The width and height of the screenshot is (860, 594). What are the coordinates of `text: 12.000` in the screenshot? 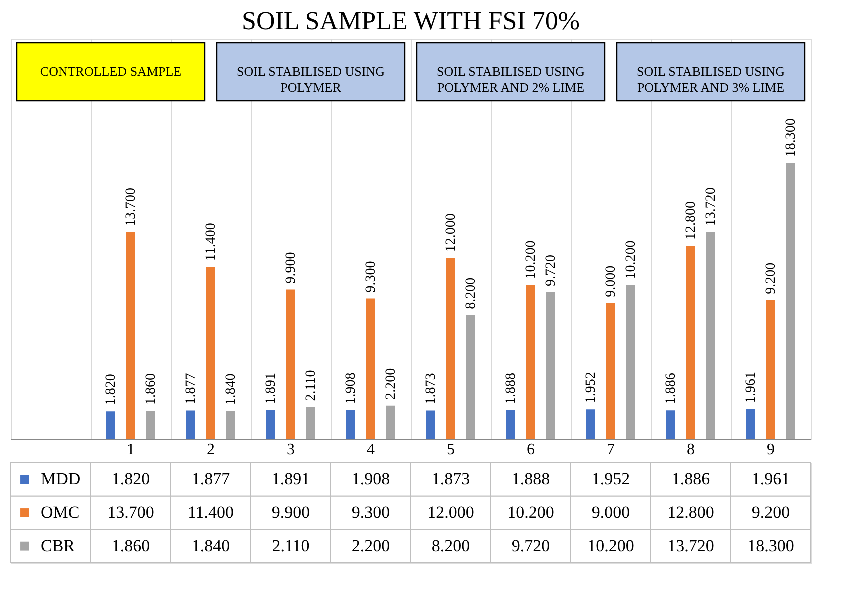 It's located at (451, 233).